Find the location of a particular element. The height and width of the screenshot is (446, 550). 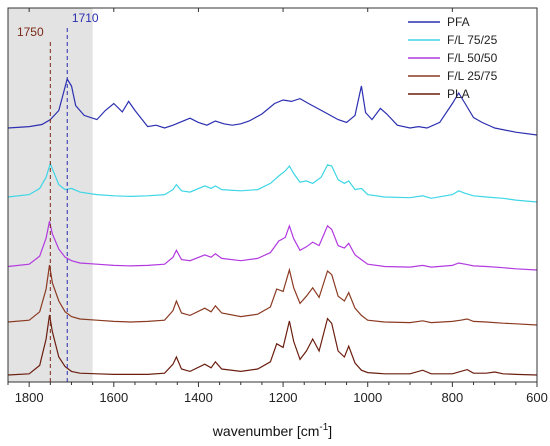

legend-label-f-l-25-75: F/L 25/75 is located at coordinates (472, 76).